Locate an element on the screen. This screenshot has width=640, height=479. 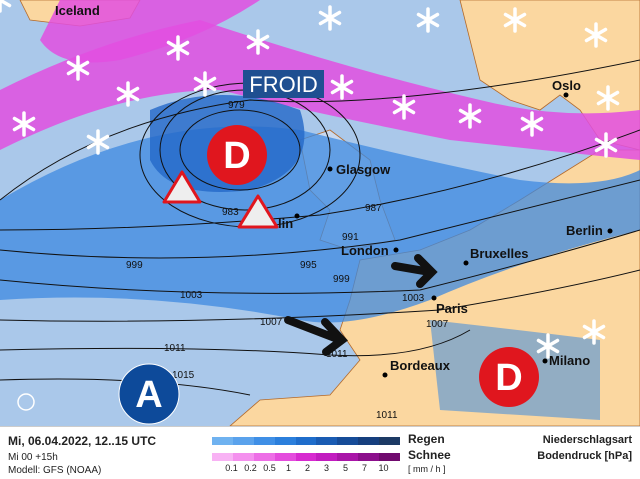
tick-label: 7 is located at coordinates (364, 468).